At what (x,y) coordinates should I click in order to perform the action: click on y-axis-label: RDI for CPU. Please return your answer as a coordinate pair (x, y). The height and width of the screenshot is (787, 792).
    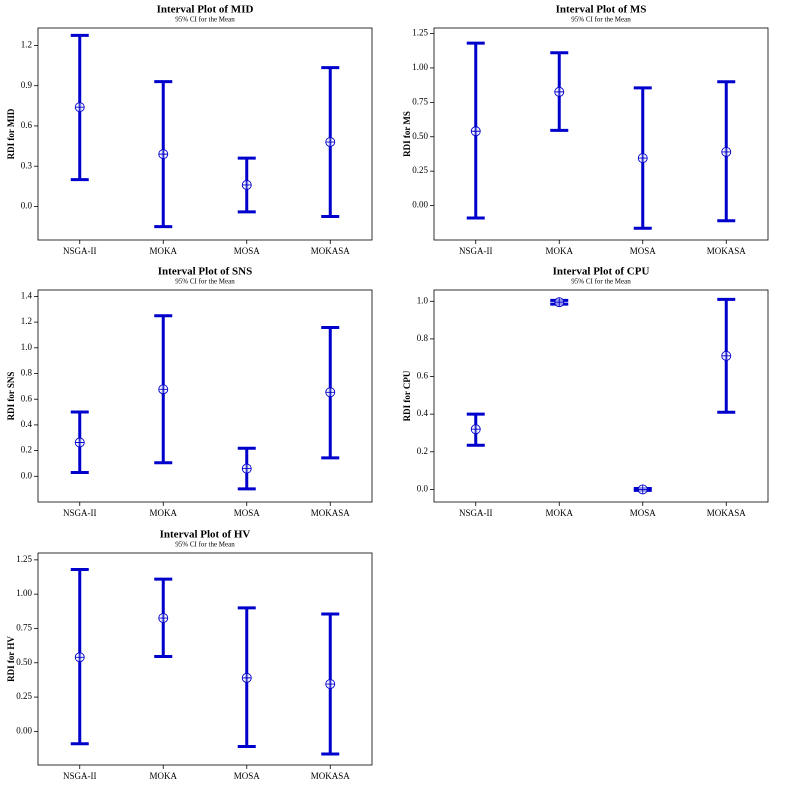
    Looking at the image, I should click on (407, 395).